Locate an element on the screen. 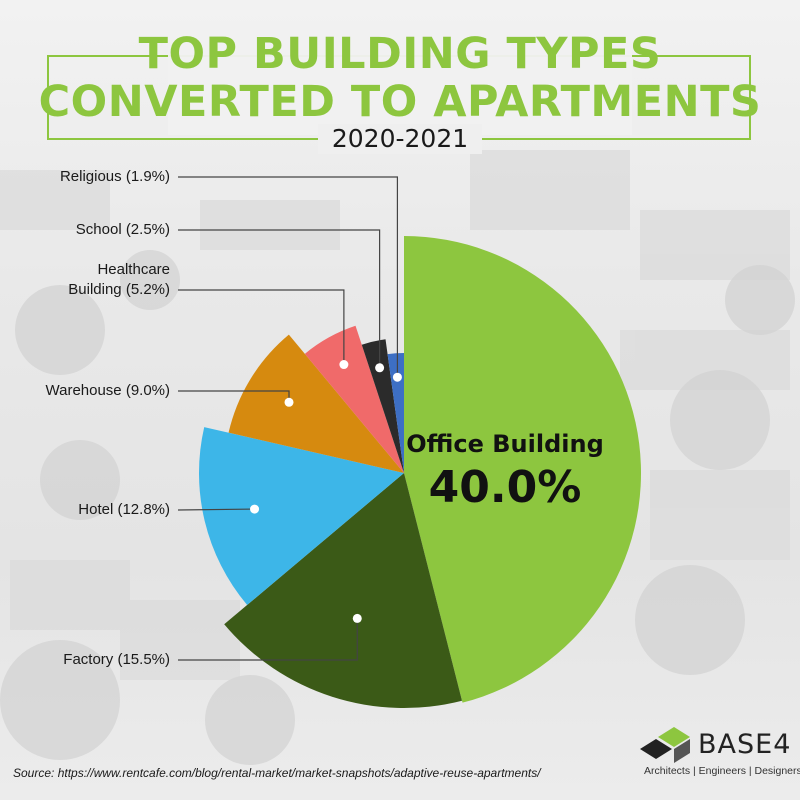 This screenshot has width=800, height=800. slice-factory is located at coordinates (343, 590).